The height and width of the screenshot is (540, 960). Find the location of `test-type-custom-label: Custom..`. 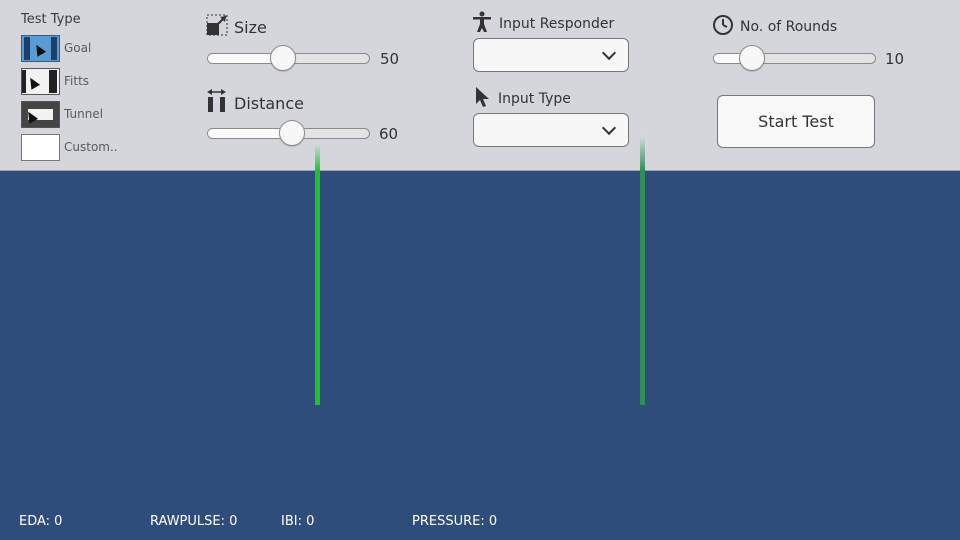

test-type-custom-label: Custom.. is located at coordinates (91, 147).